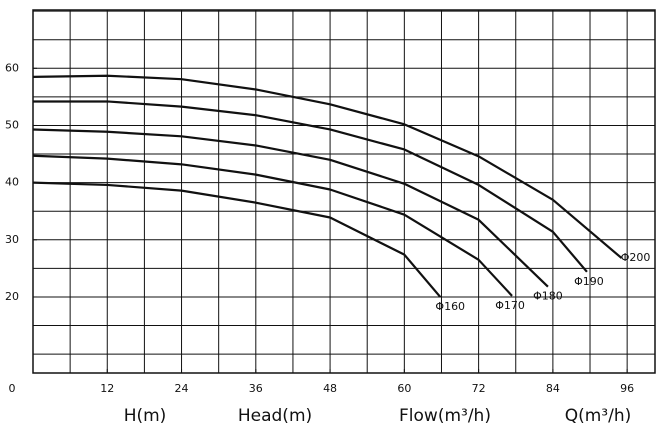 Image resolution: width=657 pixels, height=431 pixels. What do you see at coordinates (450, 306) in the screenshot?
I see `legend-label: Φ160` at bounding box center [450, 306].